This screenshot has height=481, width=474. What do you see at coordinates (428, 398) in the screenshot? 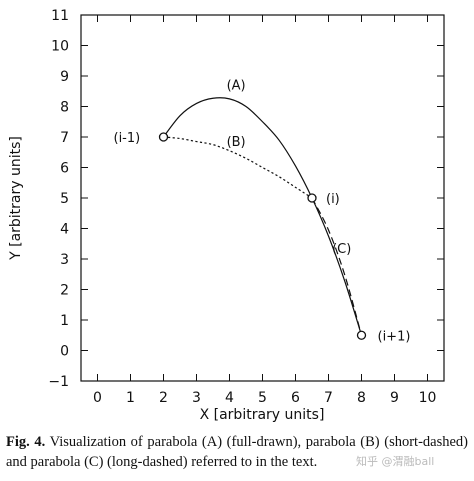
I see `x-tick-label: 10` at bounding box center [428, 398].